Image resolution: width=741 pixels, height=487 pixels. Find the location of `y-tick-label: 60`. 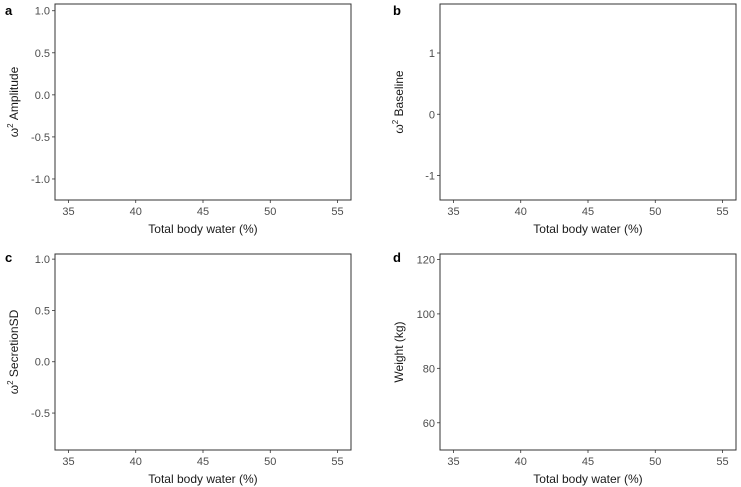

y-tick-label: 60 is located at coordinates (429, 424).